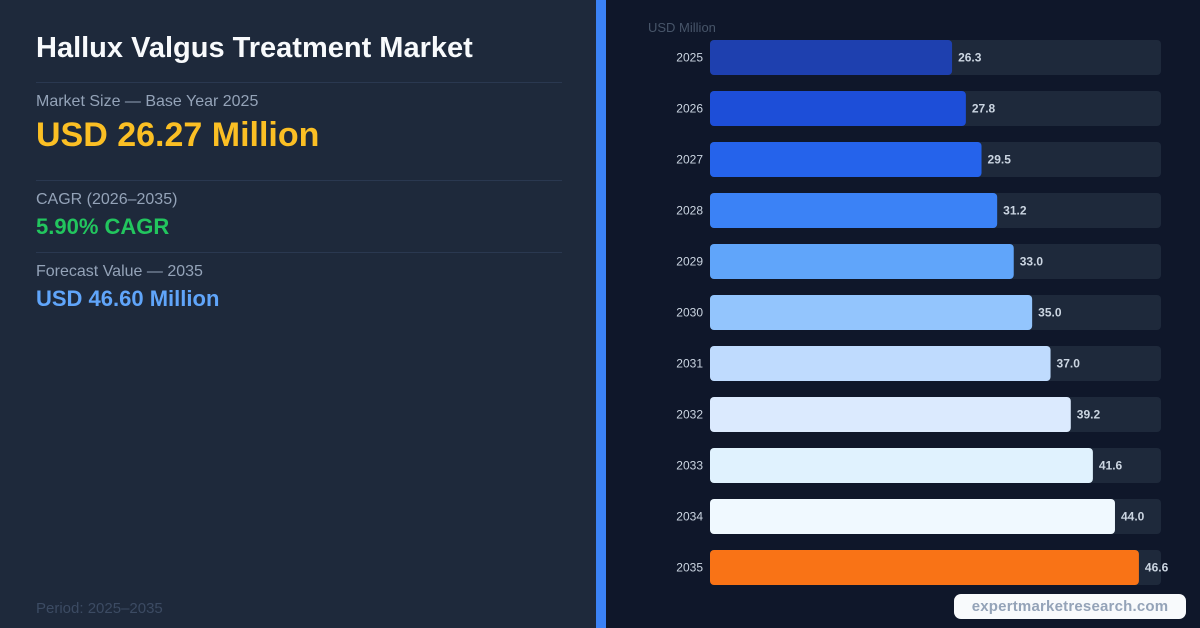 Image resolution: width=1200 pixels, height=628 pixels. What do you see at coordinates (689, 160) in the screenshot?
I see `category-label-2027: 2027` at bounding box center [689, 160].